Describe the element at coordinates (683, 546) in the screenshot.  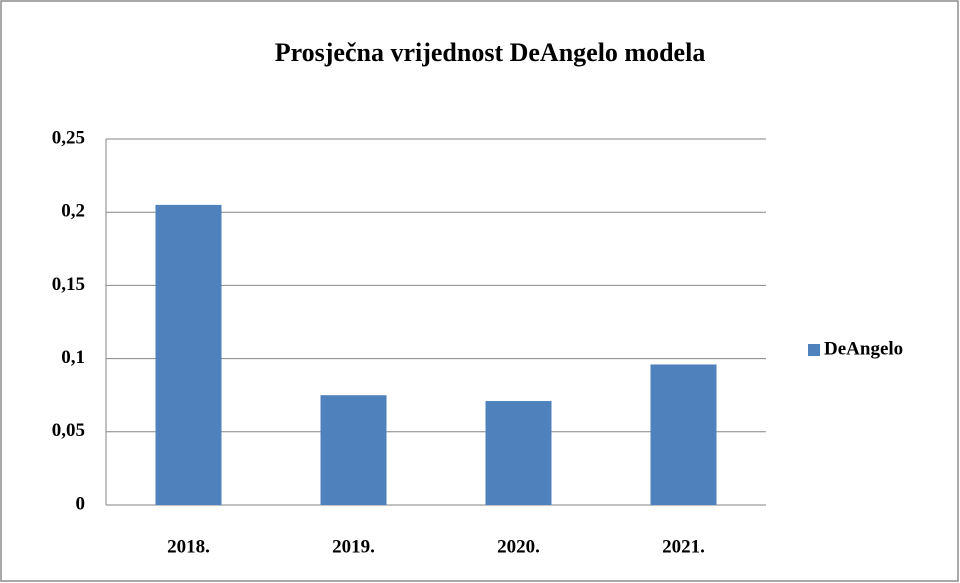
I see `x-tick-label: 2021.` at that location.